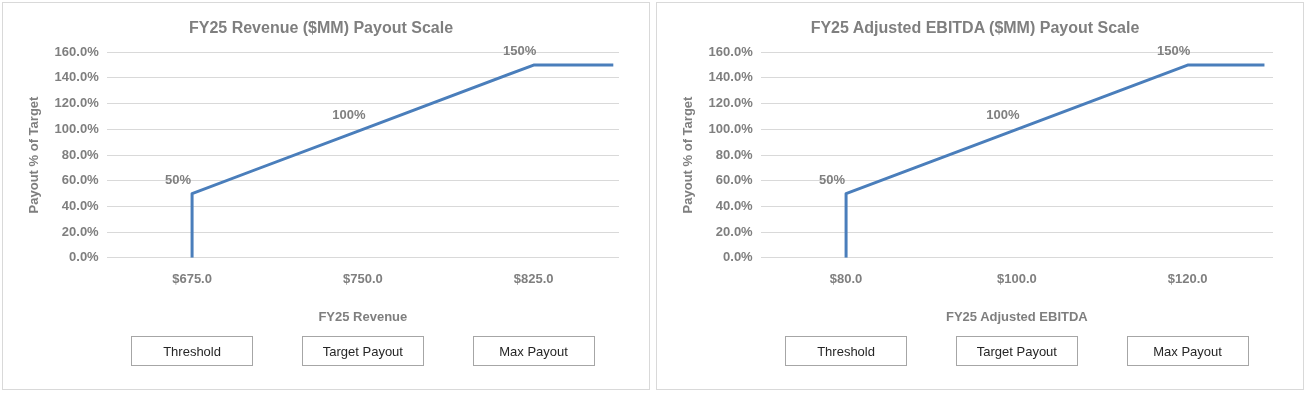  I want to click on x-tick-label: $825.0, so click(533, 279).